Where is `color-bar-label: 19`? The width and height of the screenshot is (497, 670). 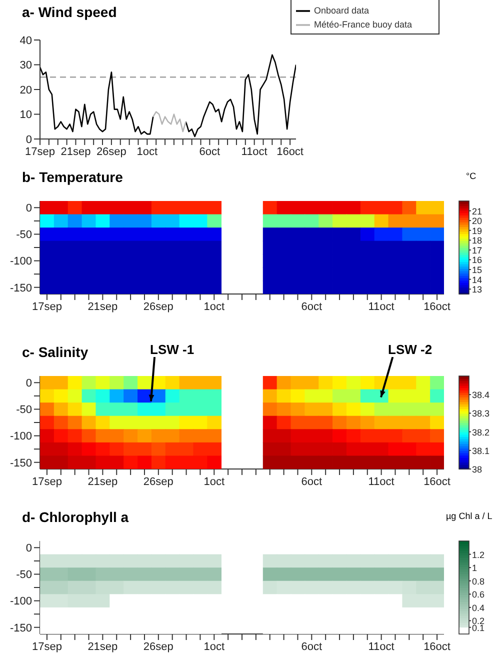
color-bar-label: 19 is located at coordinates (477, 231).